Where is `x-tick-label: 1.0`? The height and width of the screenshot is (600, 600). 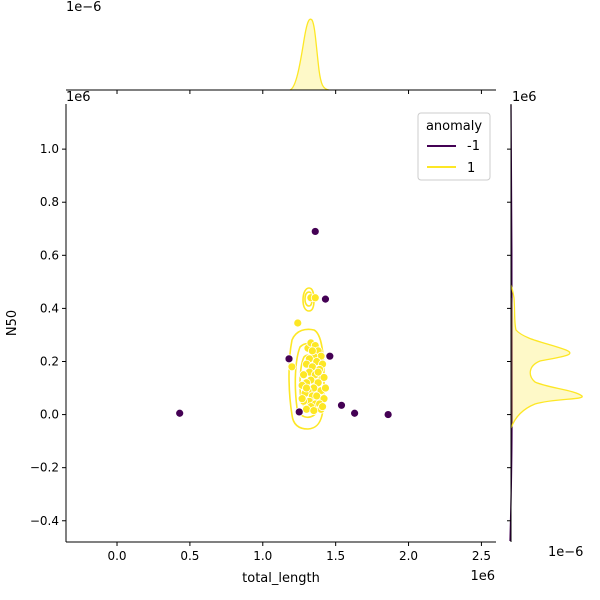
x-tick-label: 1.0 is located at coordinates (262, 556).